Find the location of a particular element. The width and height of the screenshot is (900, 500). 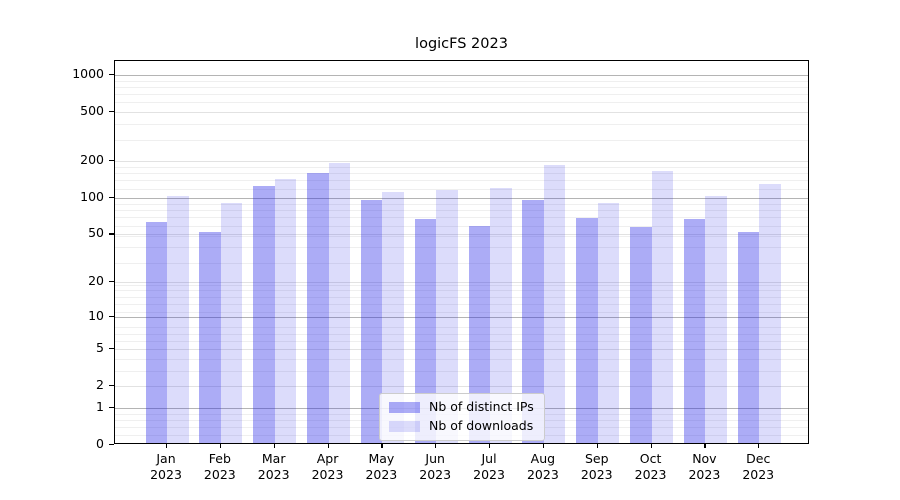

legend-label: Nb of distinct IPs is located at coordinates (481, 406).